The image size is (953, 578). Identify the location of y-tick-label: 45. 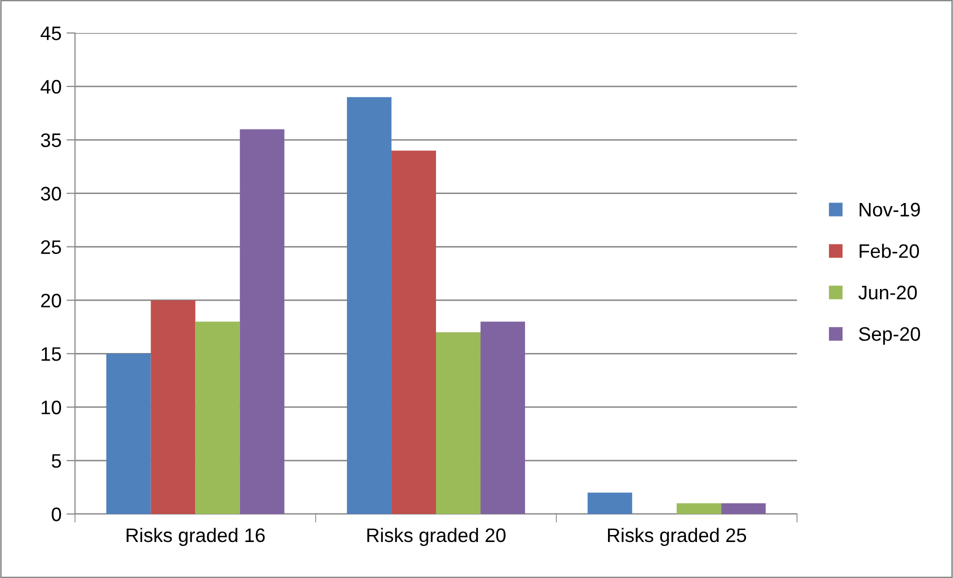
(50, 33).